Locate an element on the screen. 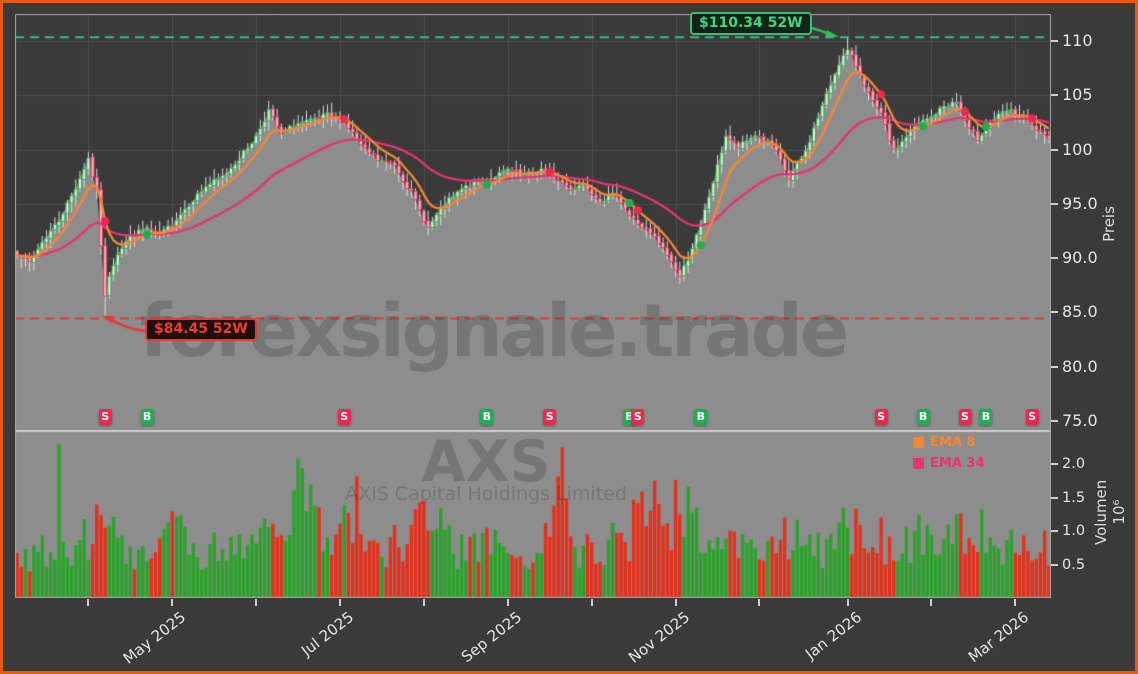 Image resolution: width=1138 pixels, height=674 pixels. price-tick-label: 75.0 is located at coordinates (1080, 420).